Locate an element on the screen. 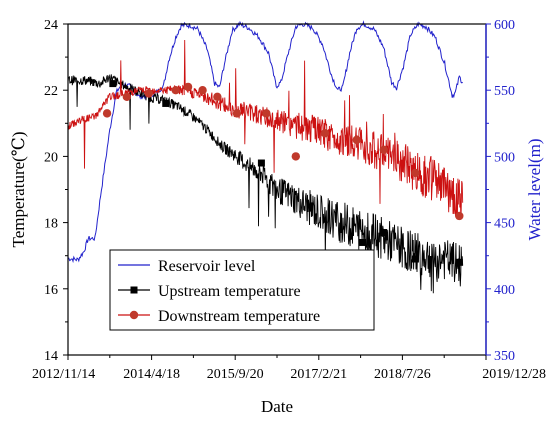  y-right-tick-label: 550 is located at coordinates (504, 91).